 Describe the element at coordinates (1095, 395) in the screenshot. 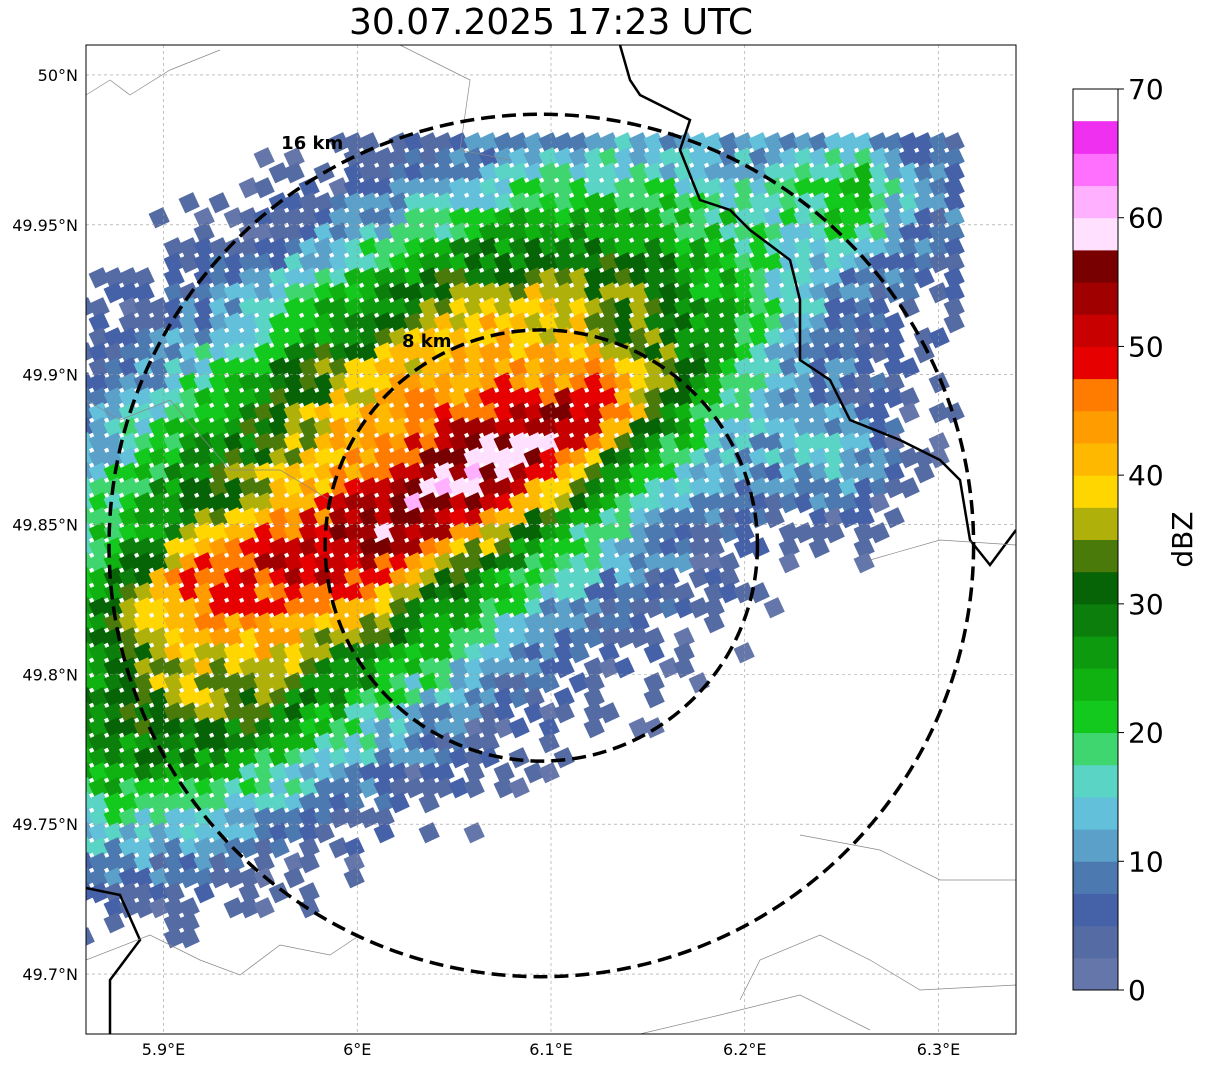

I see `colorbar-segment` at that location.